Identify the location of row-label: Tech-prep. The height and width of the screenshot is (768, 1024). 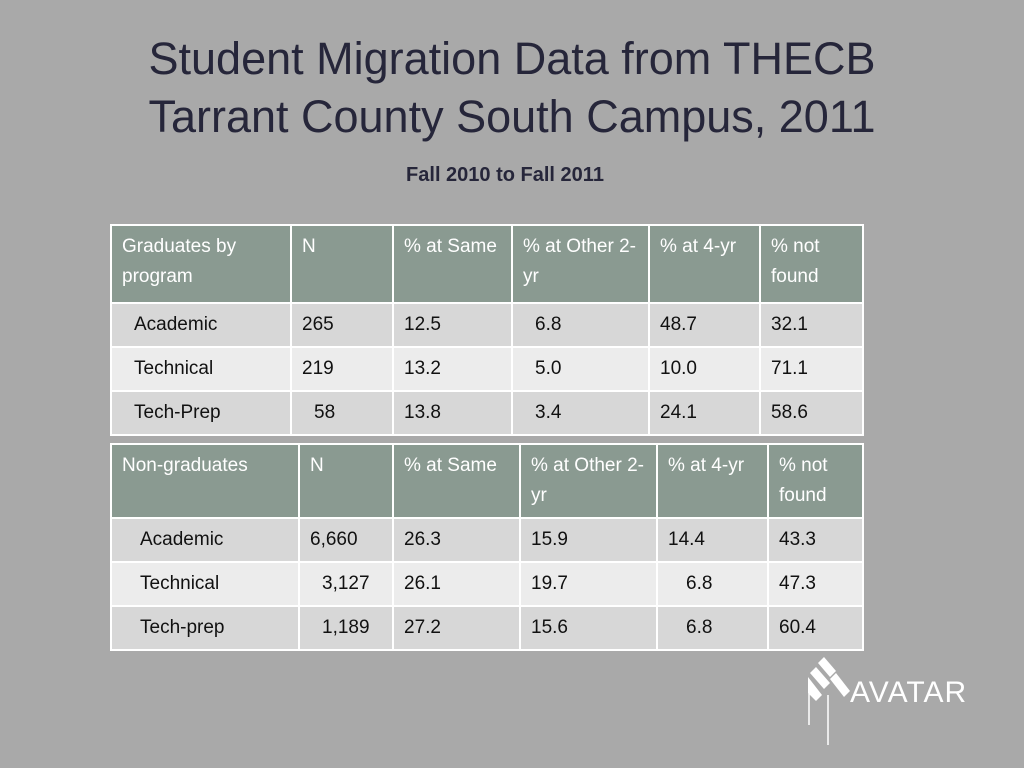
(205, 628).